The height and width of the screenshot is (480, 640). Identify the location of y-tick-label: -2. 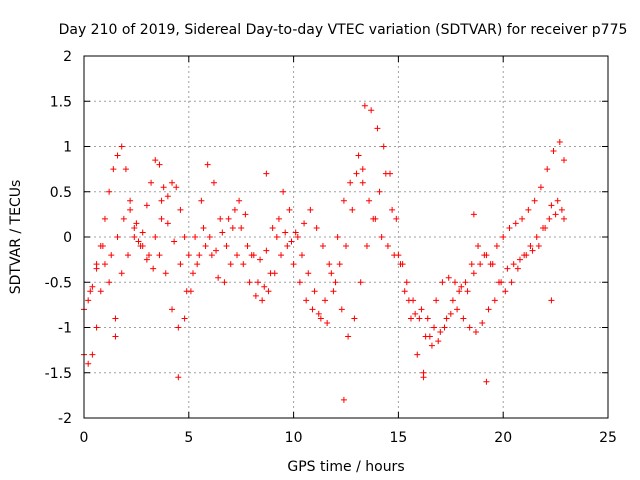
(65, 419).